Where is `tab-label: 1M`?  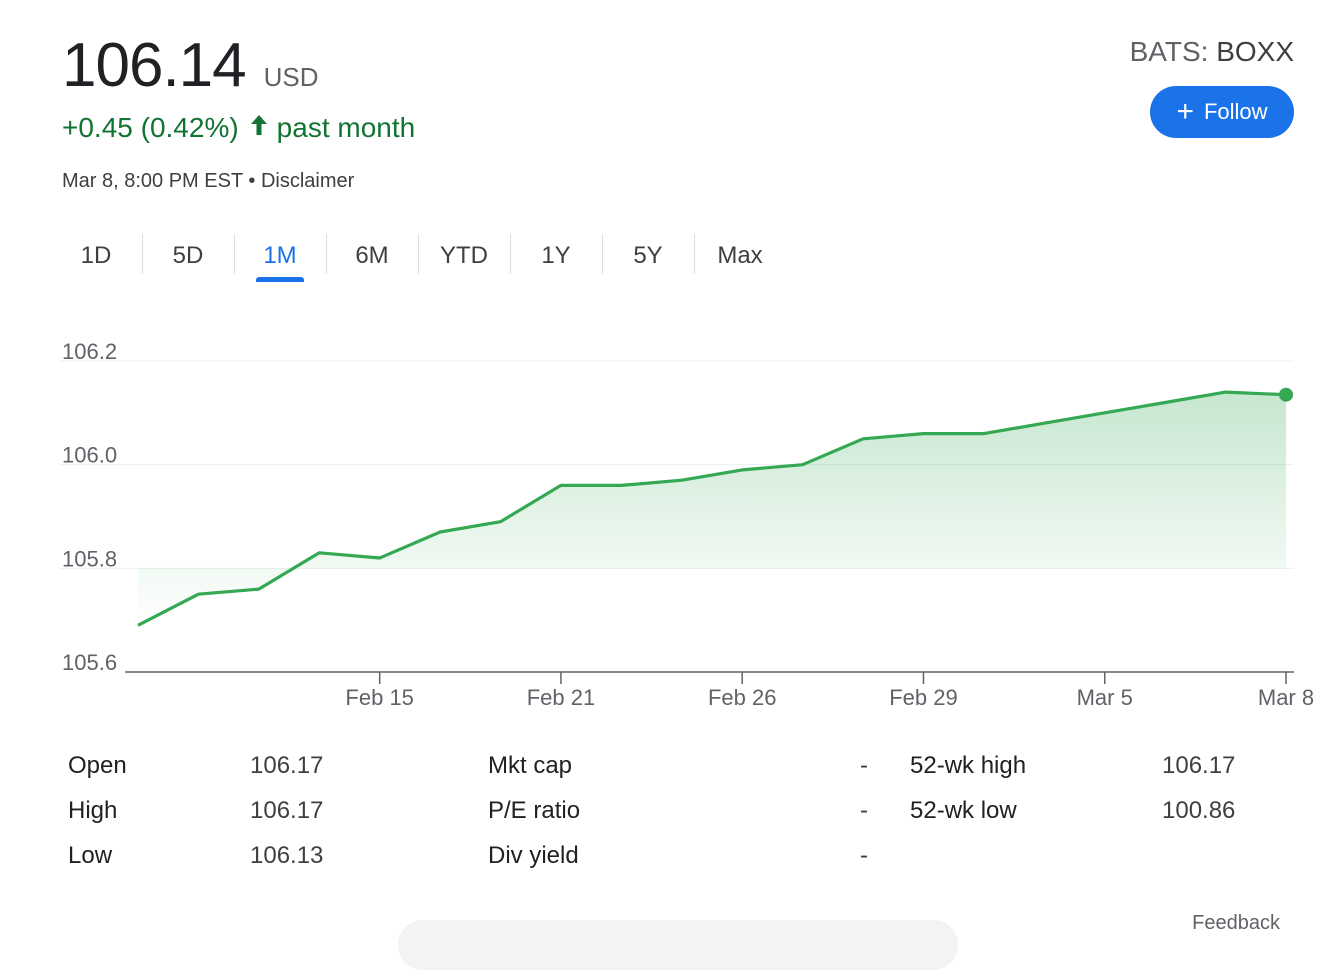 tab-label: 1M is located at coordinates (280, 255).